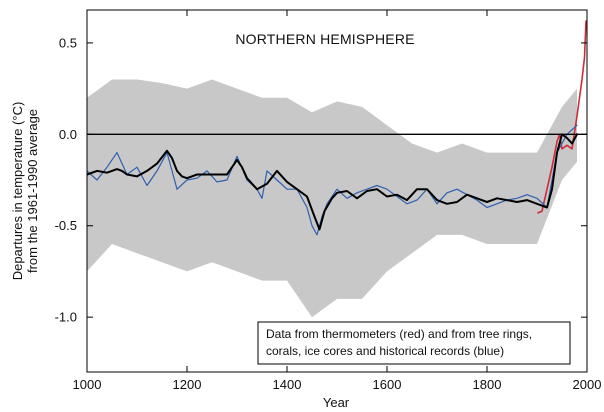 The image size is (604, 412). What do you see at coordinates (32, 191) in the screenshot?
I see `y-axis-title-line-2: from the 1961-1990 average` at bounding box center [32, 191].